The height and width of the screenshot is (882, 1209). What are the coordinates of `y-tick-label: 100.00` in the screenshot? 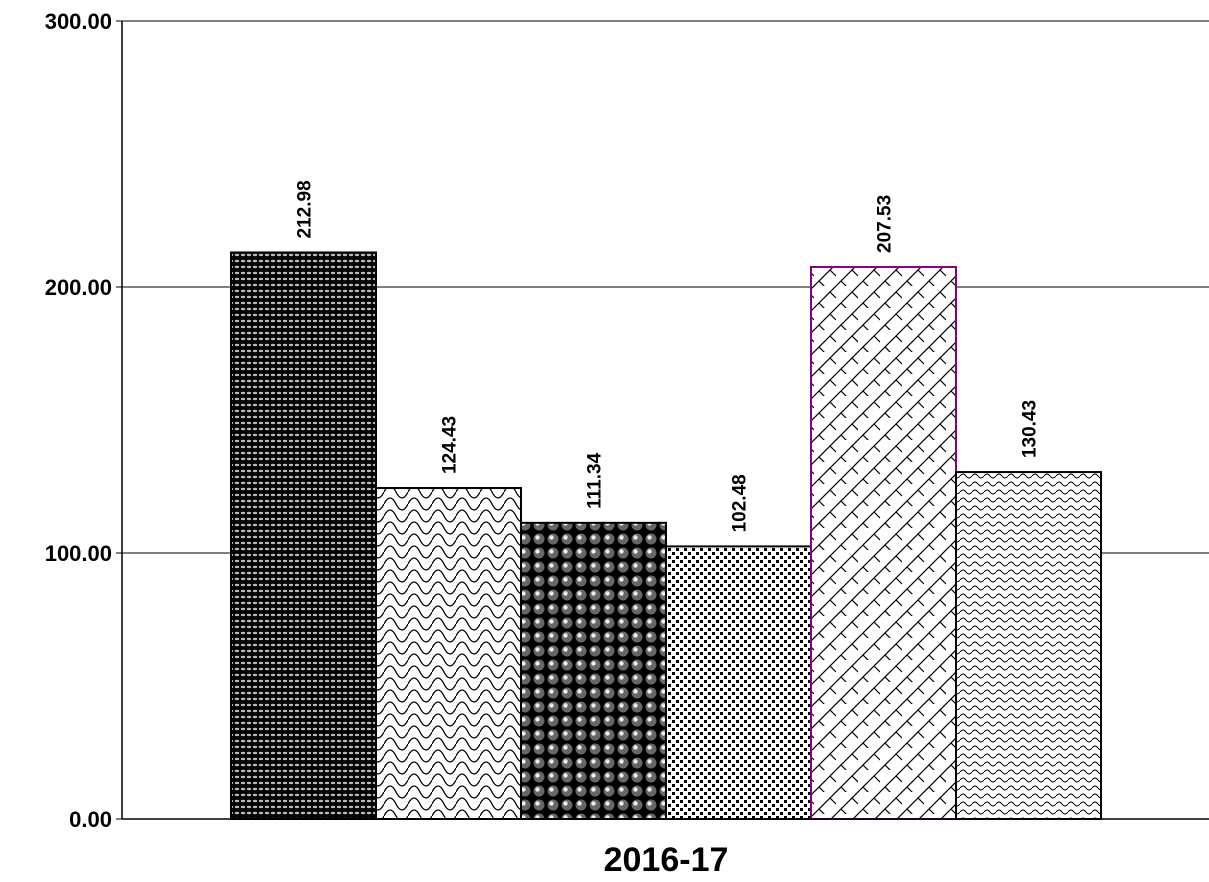 It's located at (78, 553).